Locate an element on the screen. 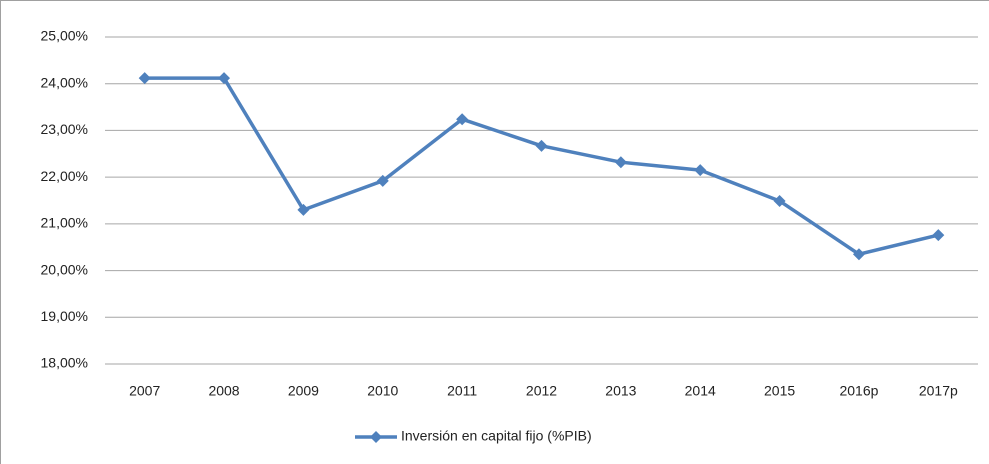  x-tick-label: 2015 is located at coordinates (779, 391).